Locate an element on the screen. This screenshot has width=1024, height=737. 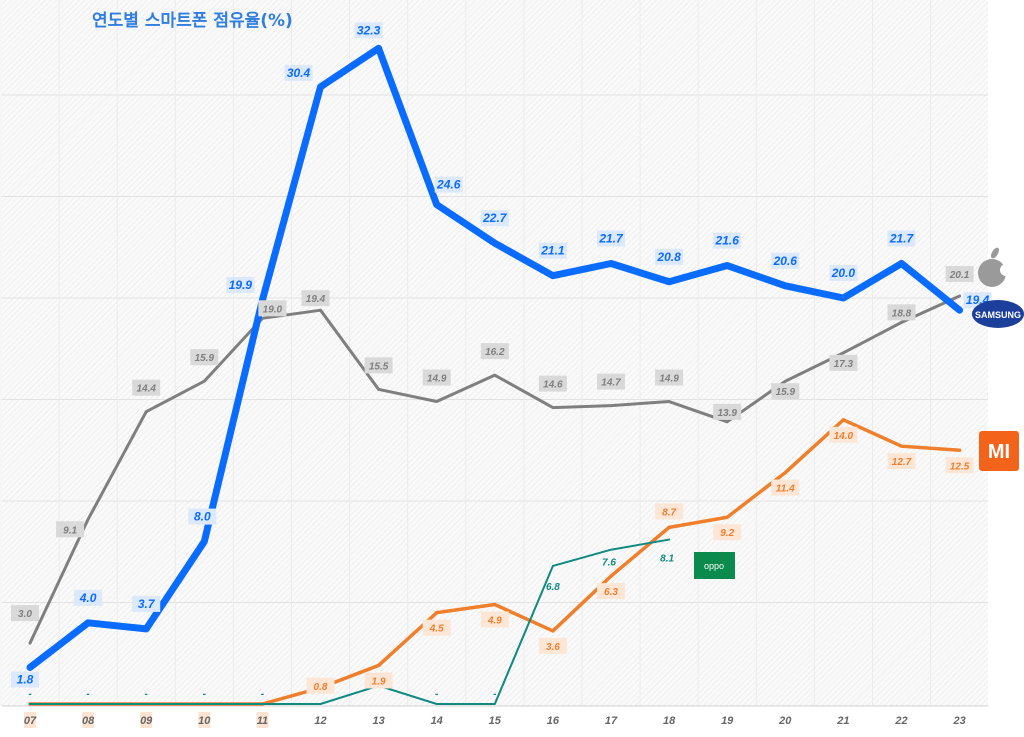
data-label: 19.4 is located at coordinates (316, 299).